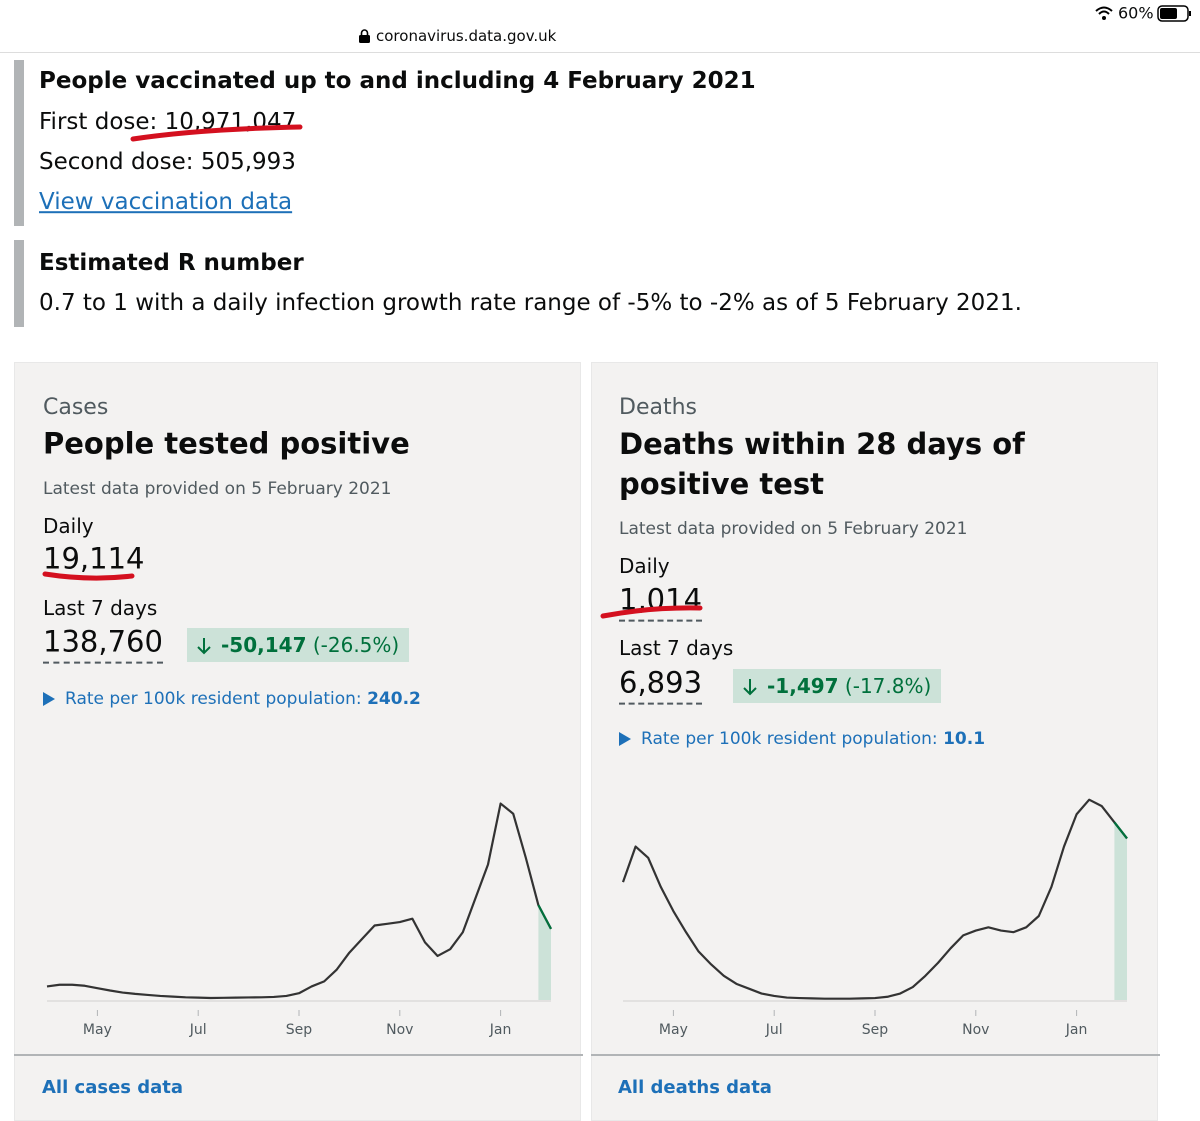 The width and height of the screenshot is (1200, 1121). Describe the element at coordinates (356, 645) in the screenshot. I see `change-percent: (-26.5%)` at that location.